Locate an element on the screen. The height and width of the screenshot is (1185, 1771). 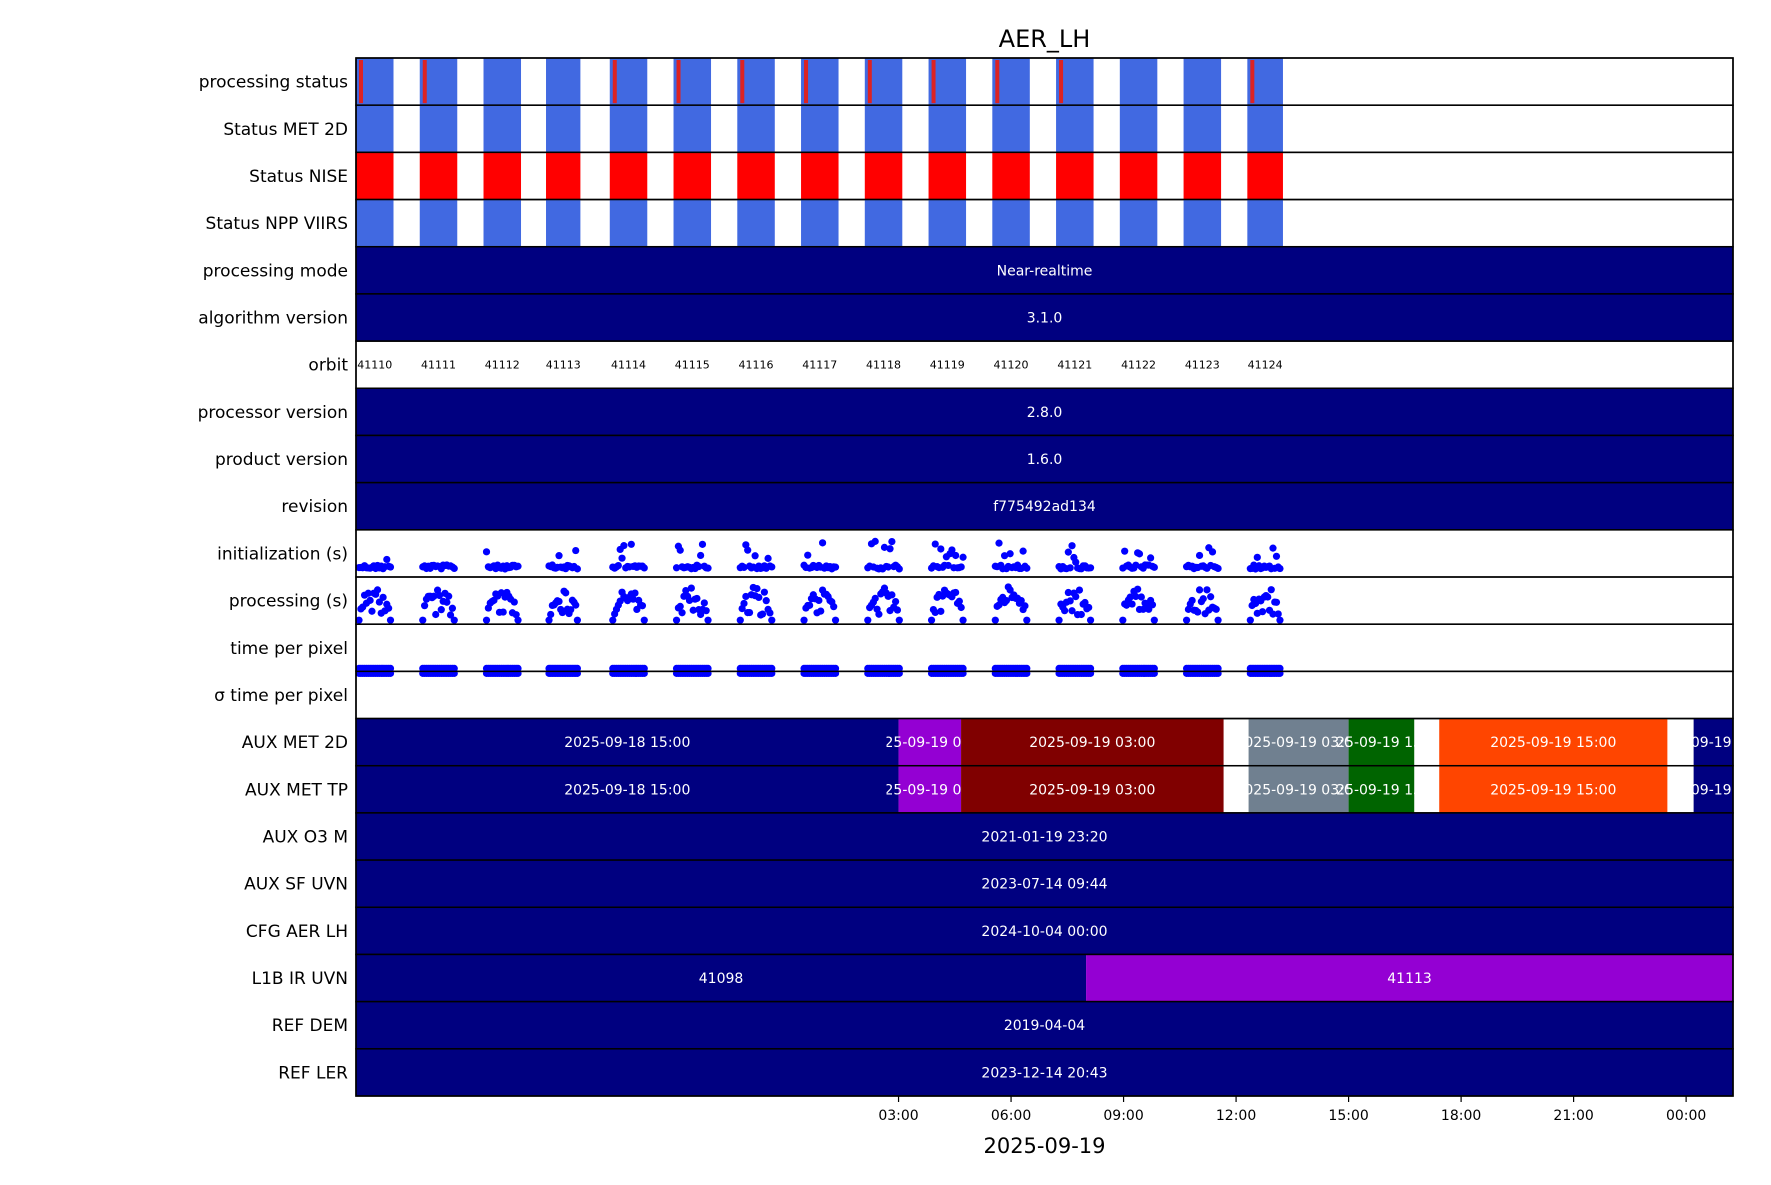
row-label: processor version is located at coordinates (273, 413).